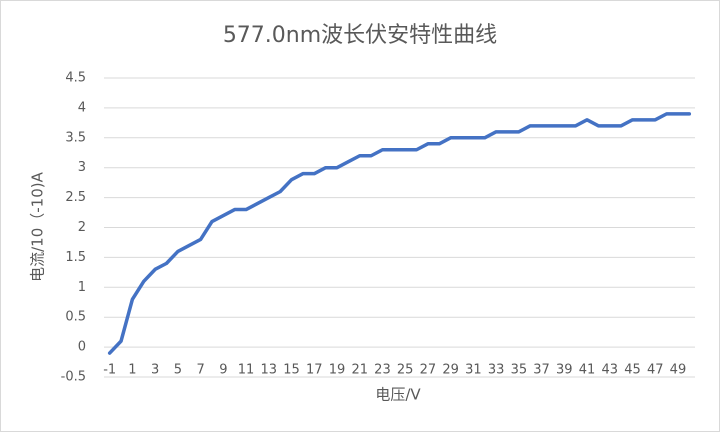 This screenshot has width=720, height=432. Describe the element at coordinates (75, 137) in the screenshot. I see `y-tick-label: 3.5` at that location.